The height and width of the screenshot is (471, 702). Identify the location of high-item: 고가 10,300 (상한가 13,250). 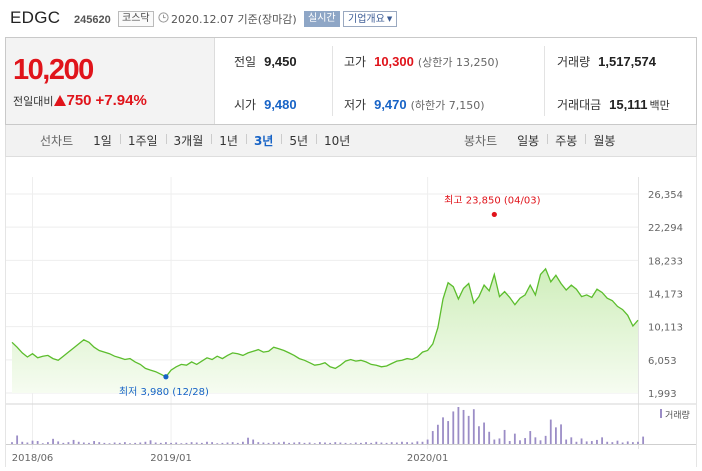
(421, 61).